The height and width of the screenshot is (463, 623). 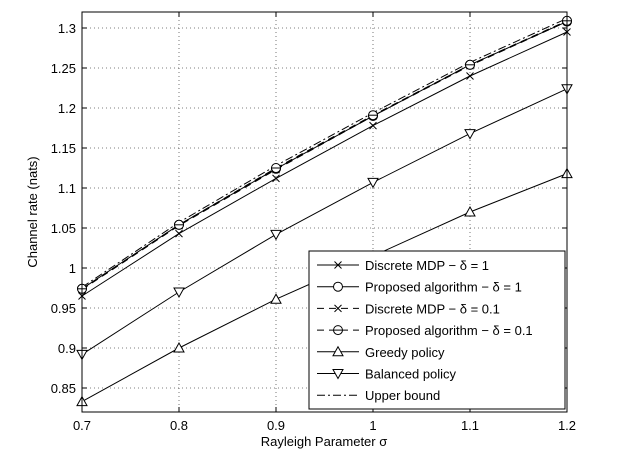 What do you see at coordinates (276, 425) in the screenshot?
I see `x-tick-label: 0.9` at bounding box center [276, 425].